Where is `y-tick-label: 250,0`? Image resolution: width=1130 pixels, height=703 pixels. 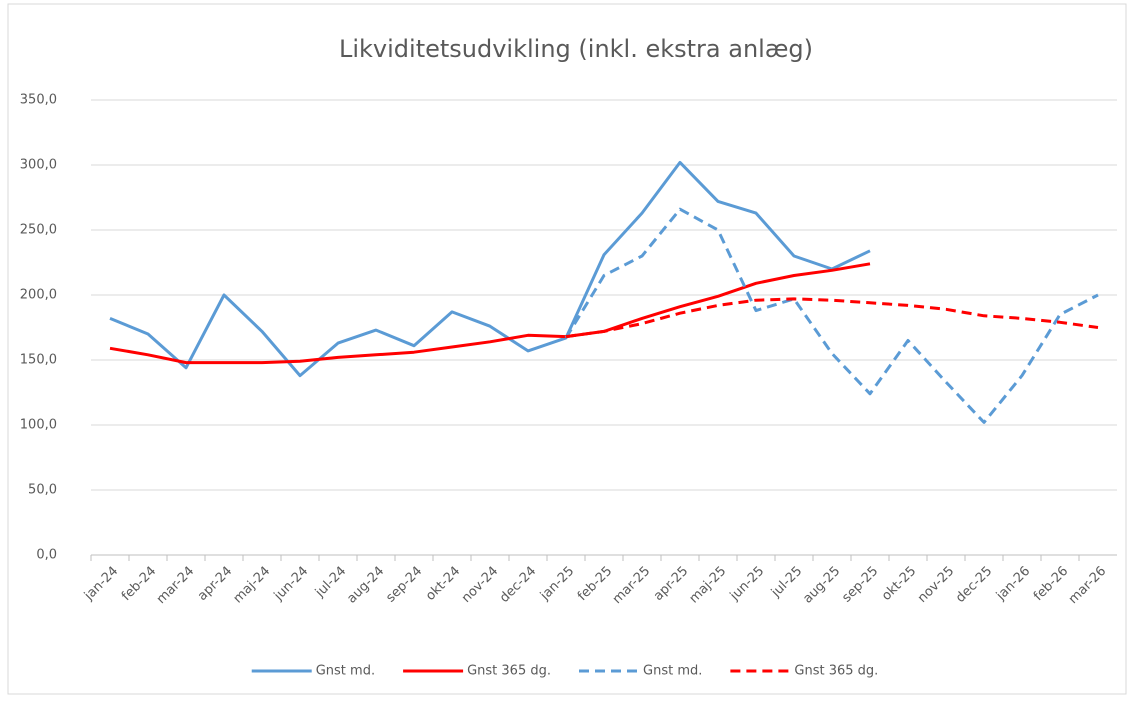 y-tick-label: 250,0 is located at coordinates (38, 230).